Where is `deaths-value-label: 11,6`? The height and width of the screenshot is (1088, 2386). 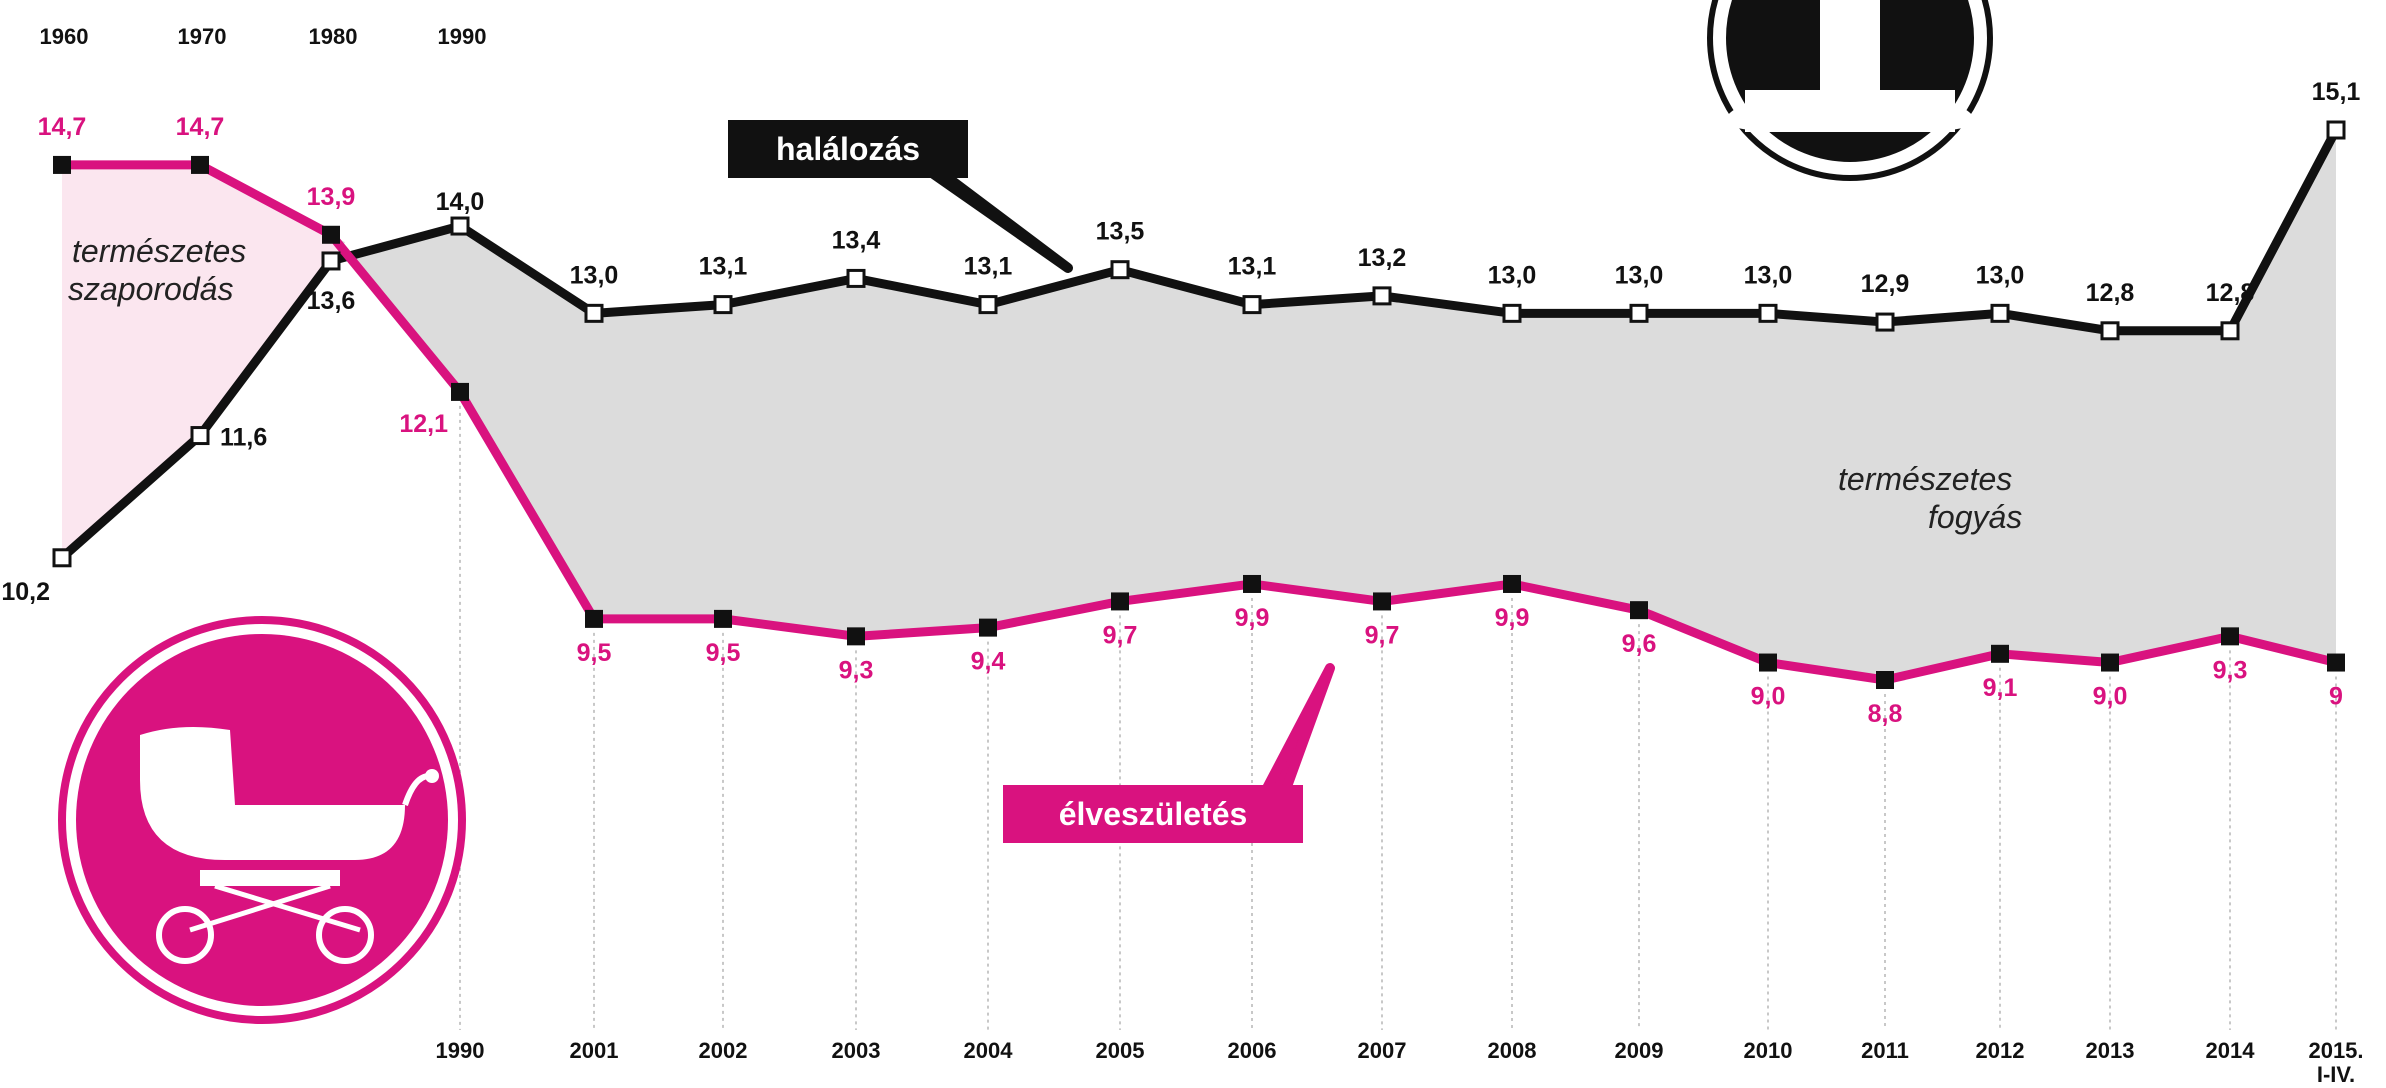
deaths-value-label: 11,6 is located at coordinates (243, 438).